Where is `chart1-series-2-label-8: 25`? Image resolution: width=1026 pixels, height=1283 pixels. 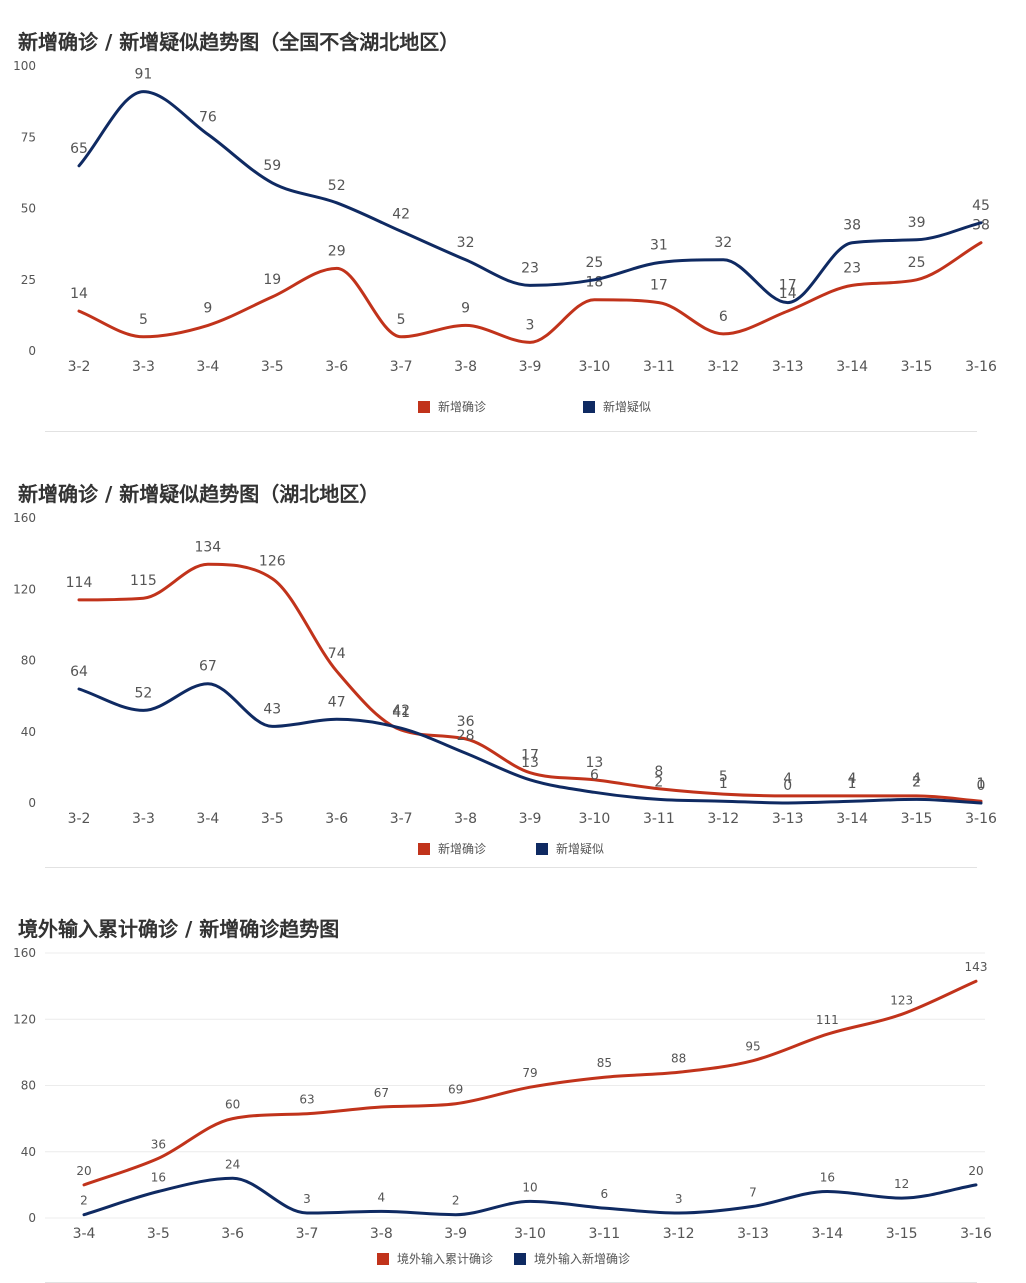 chart1-series-2-label-8: 25 is located at coordinates (595, 263).